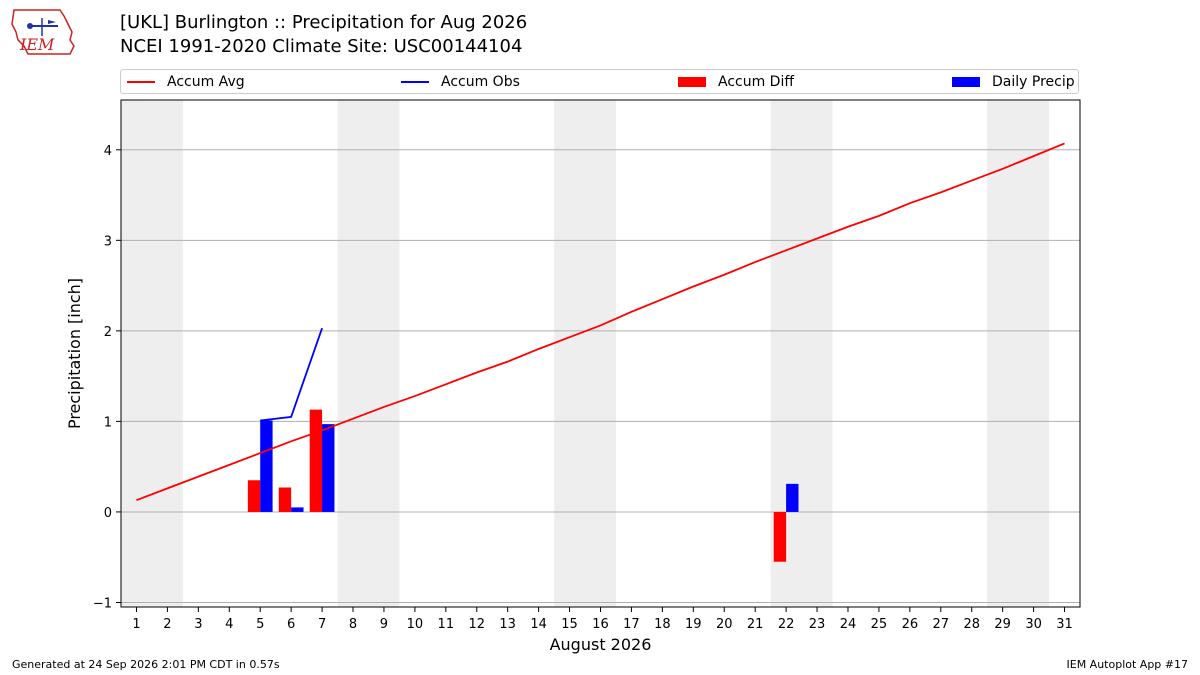 This screenshot has width=1200, height=675. What do you see at coordinates (480, 82) in the screenshot?
I see `legend-label: Accum Obs` at bounding box center [480, 82].